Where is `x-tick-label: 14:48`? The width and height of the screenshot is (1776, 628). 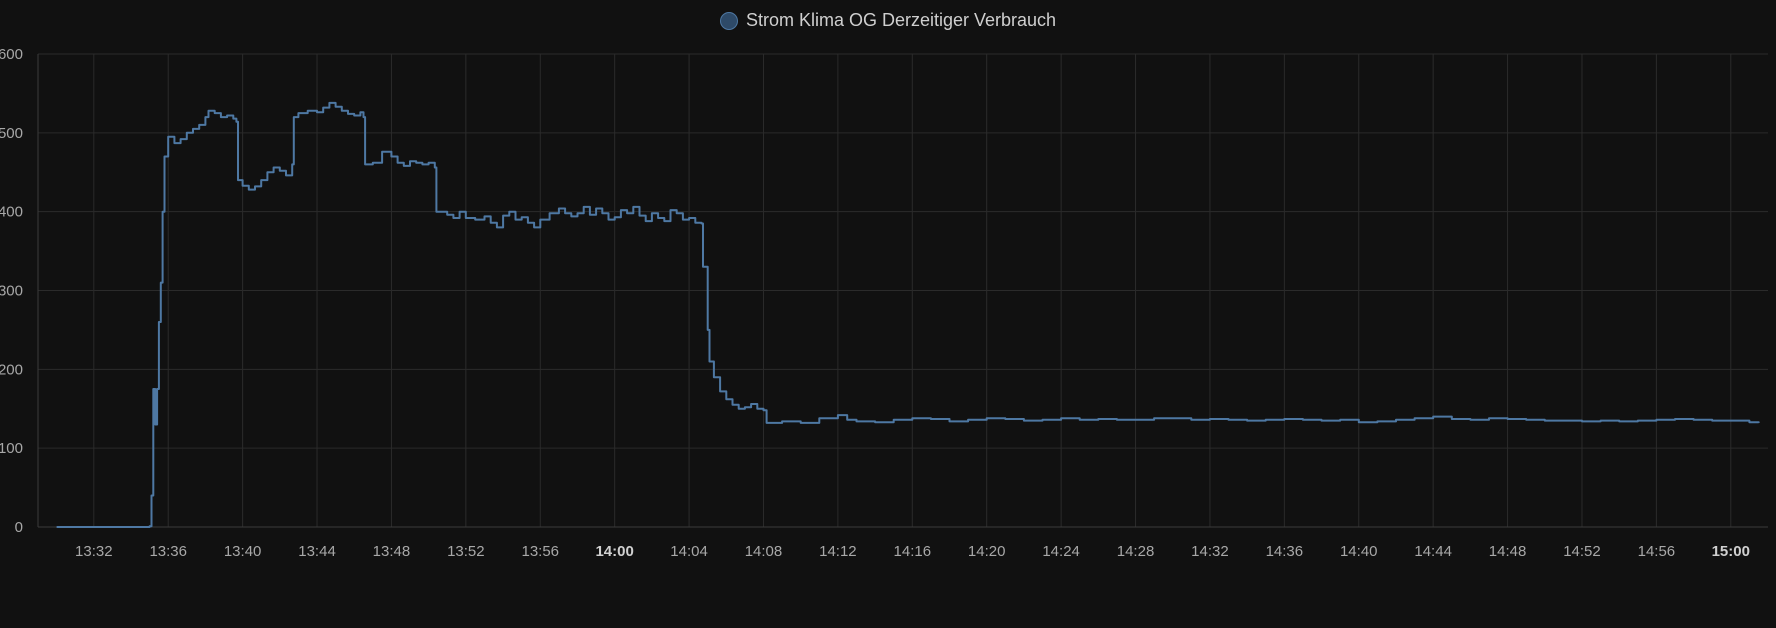 x-tick-label: 14:48 is located at coordinates (1508, 551).